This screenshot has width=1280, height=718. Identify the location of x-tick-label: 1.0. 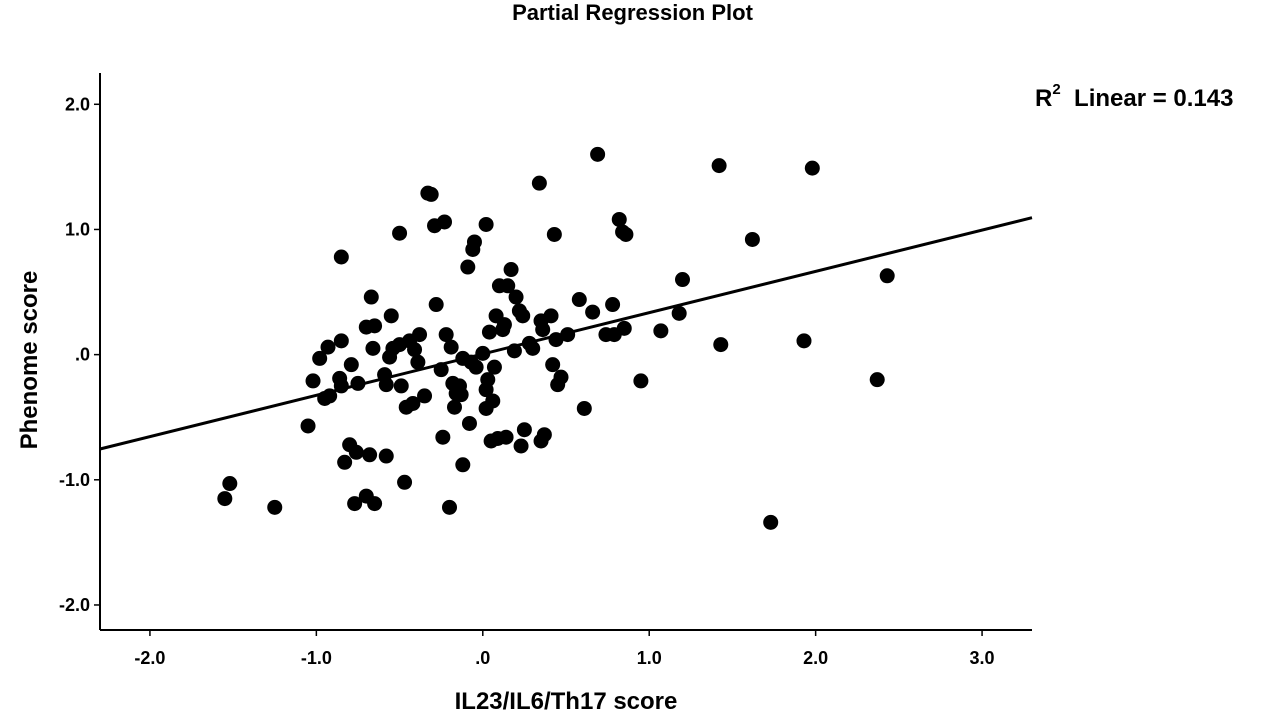
(649, 658).